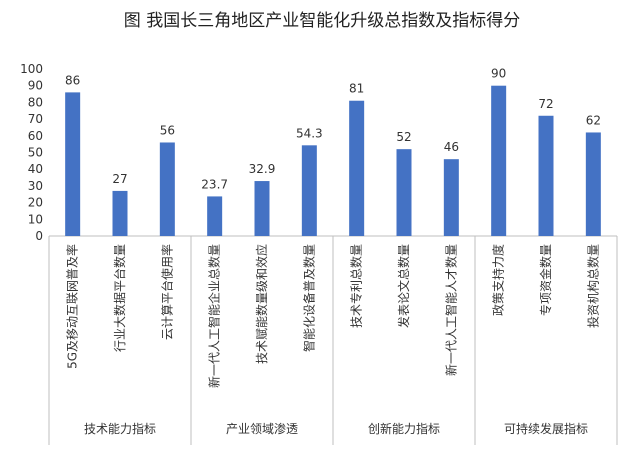 The height and width of the screenshot is (451, 644). Describe the element at coordinates (262, 169) in the screenshot. I see `data-label: 32.9` at that location.